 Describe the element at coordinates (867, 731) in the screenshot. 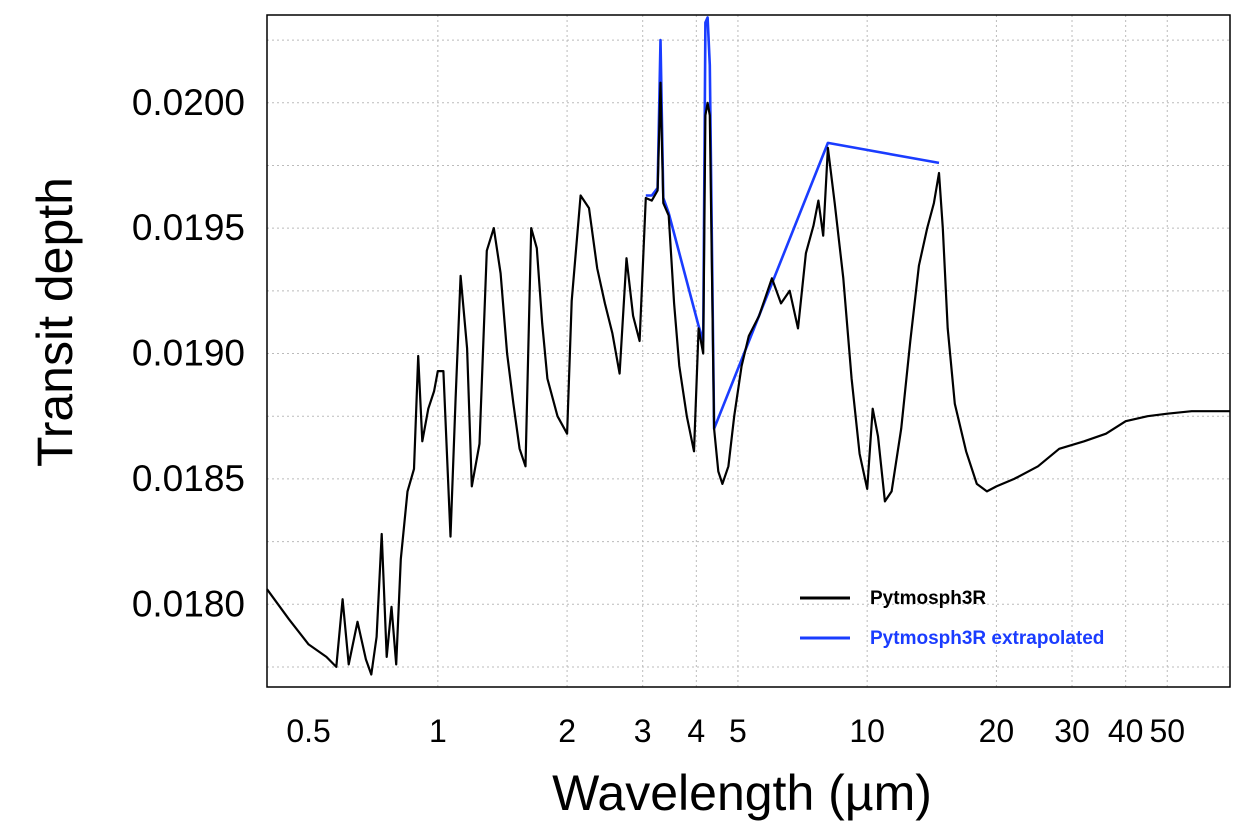

I see `x-tick-label: 10` at that location.